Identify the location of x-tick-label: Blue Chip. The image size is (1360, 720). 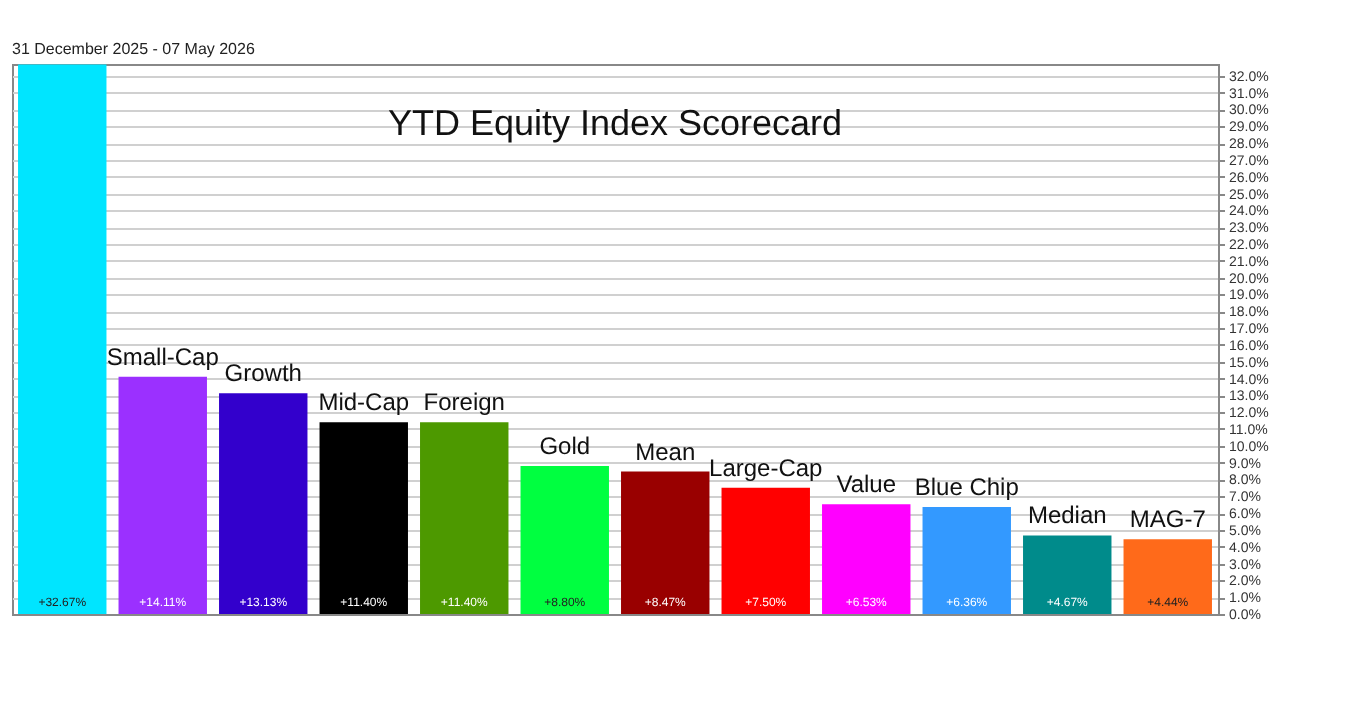
(967, 487).